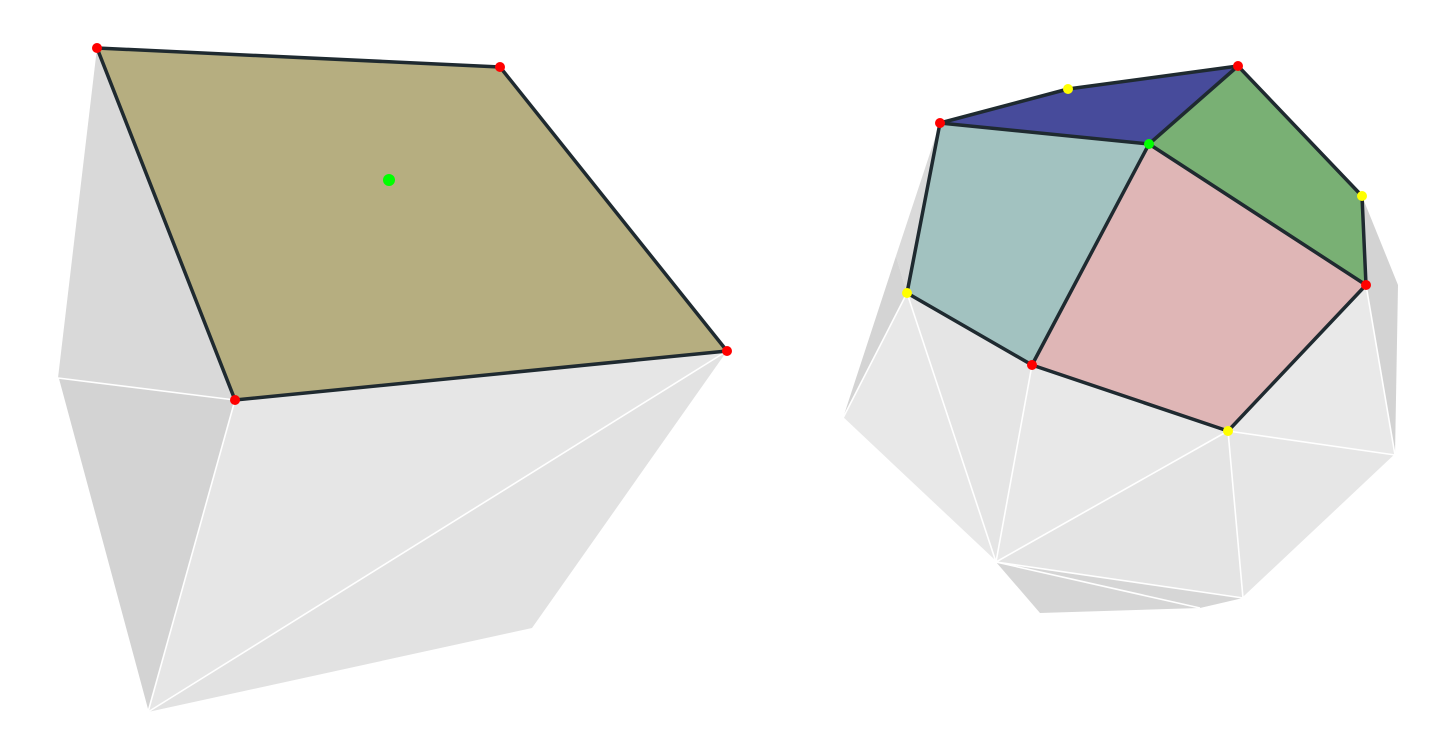 Image resolution: width=1443 pixels, height=747 pixels. Describe the element at coordinates (1257, 175) in the screenshot. I see `right-face-green` at that location.